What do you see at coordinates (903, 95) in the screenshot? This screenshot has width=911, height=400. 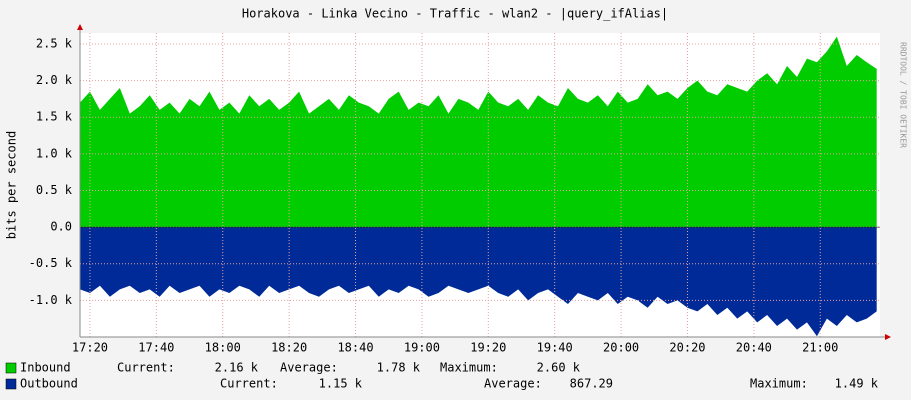 I see `watermark: RRDTOOL / TOBI OETIKER` at bounding box center [903, 95].